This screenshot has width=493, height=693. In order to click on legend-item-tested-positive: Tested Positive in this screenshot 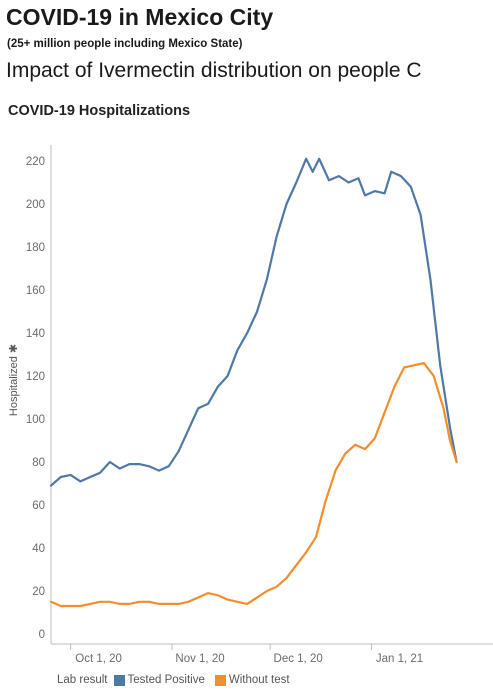, I will do `click(159, 680)`.